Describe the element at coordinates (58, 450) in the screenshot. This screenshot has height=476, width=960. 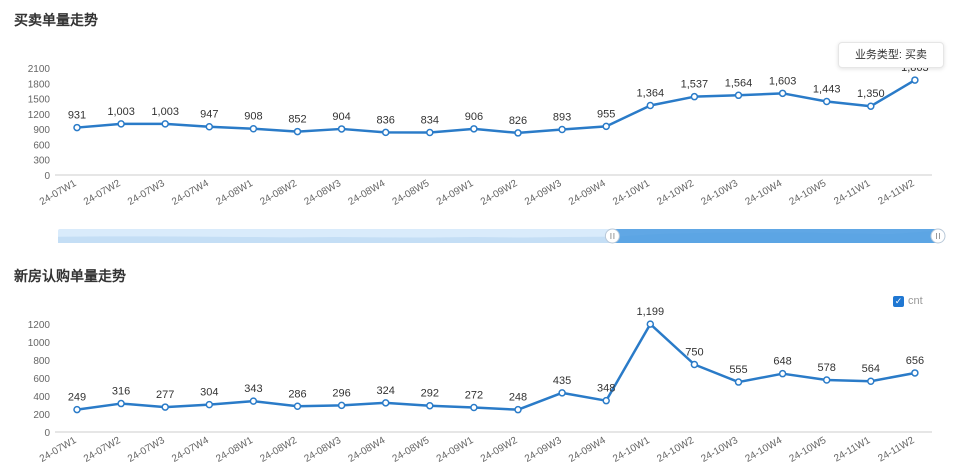
I see `x-tick-label: 24-07W1` at that location.